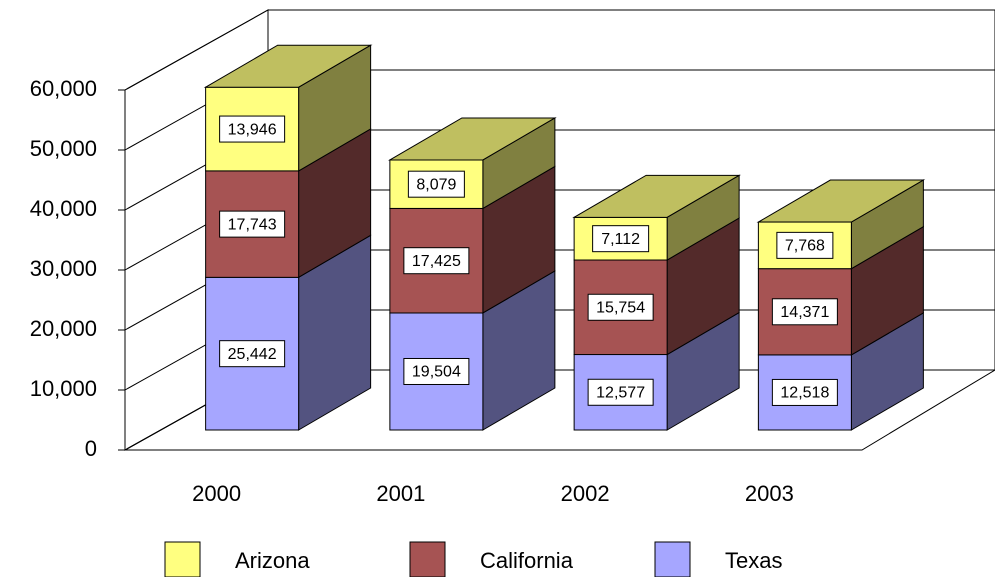  Describe the element at coordinates (769, 493) in the screenshot. I see `x-tick-label: 2003` at that location.